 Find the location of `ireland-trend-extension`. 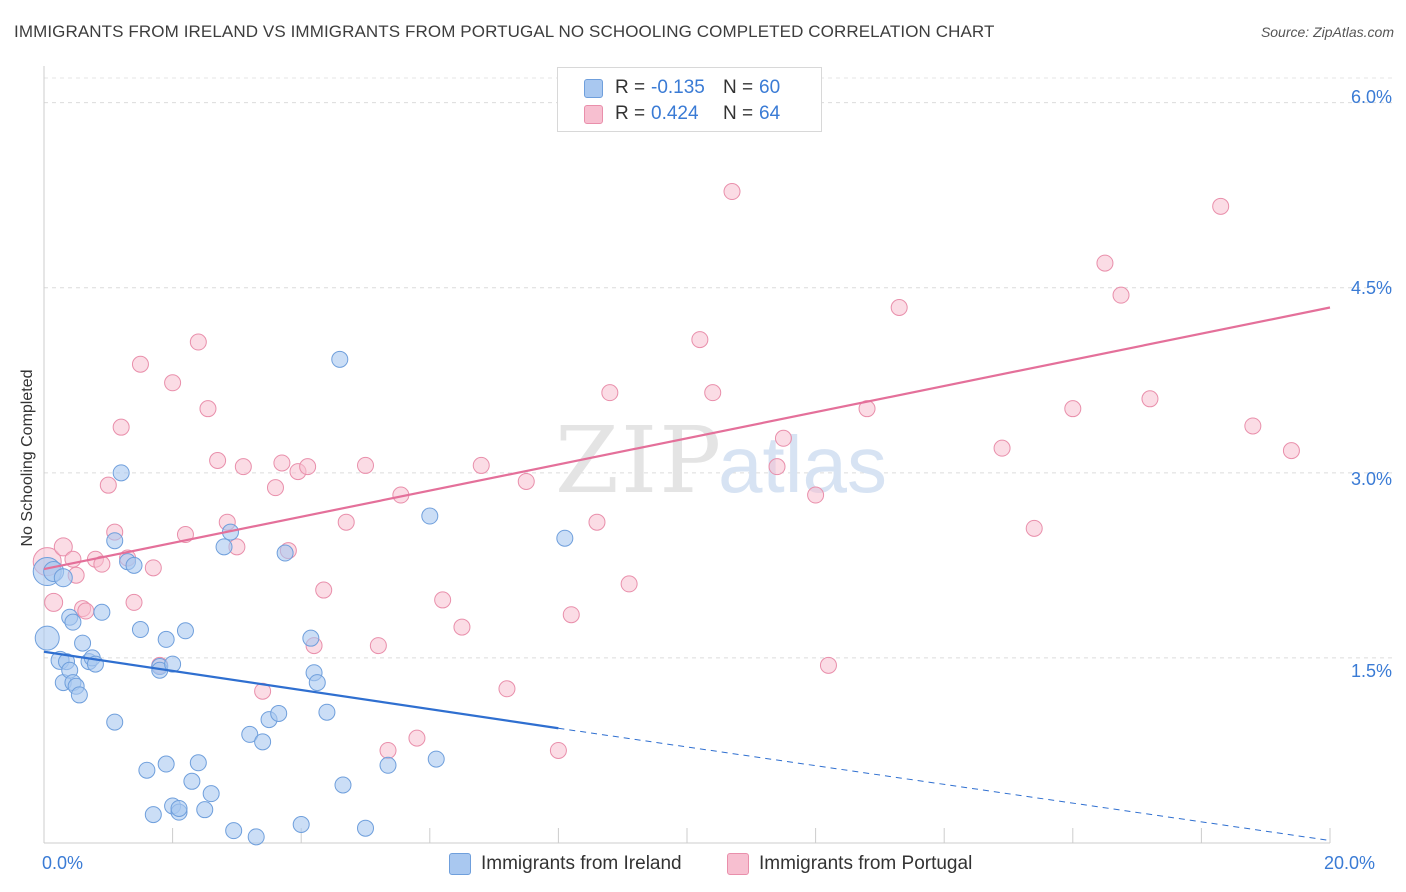

ireland-trend-extension is located at coordinates (944, 784).